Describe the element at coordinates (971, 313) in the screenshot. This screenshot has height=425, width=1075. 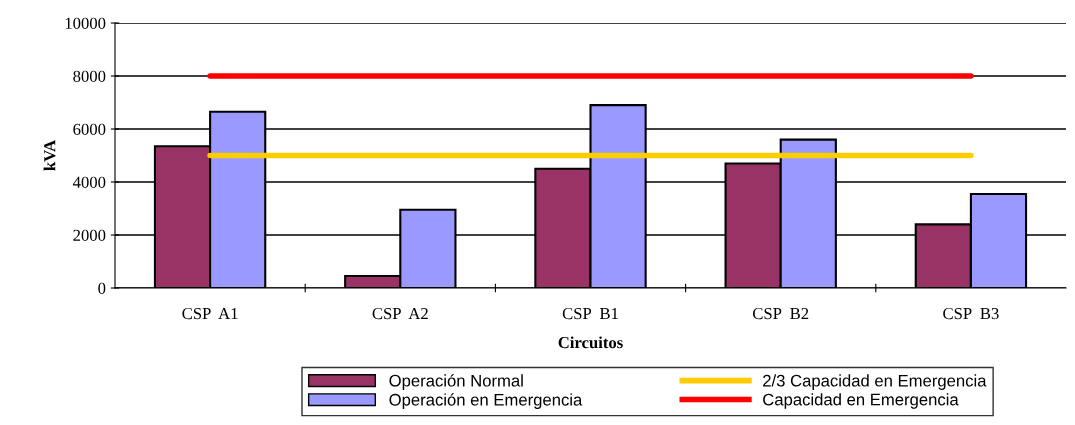
I see `x-tick-label: CSP B3` at that location.